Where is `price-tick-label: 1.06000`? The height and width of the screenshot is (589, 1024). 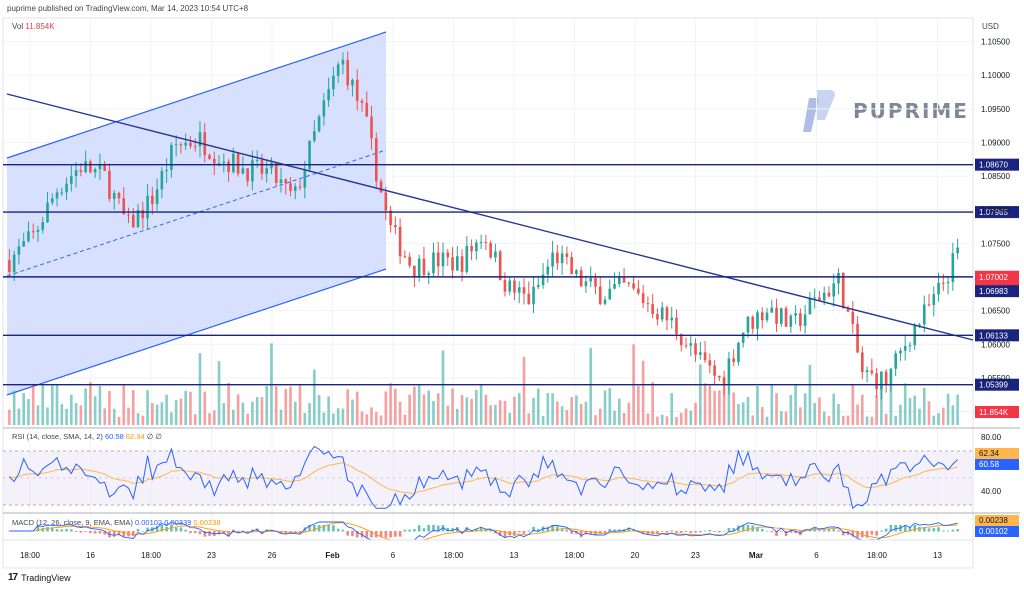 price-tick-label: 1.06000 is located at coordinates (995, 344).